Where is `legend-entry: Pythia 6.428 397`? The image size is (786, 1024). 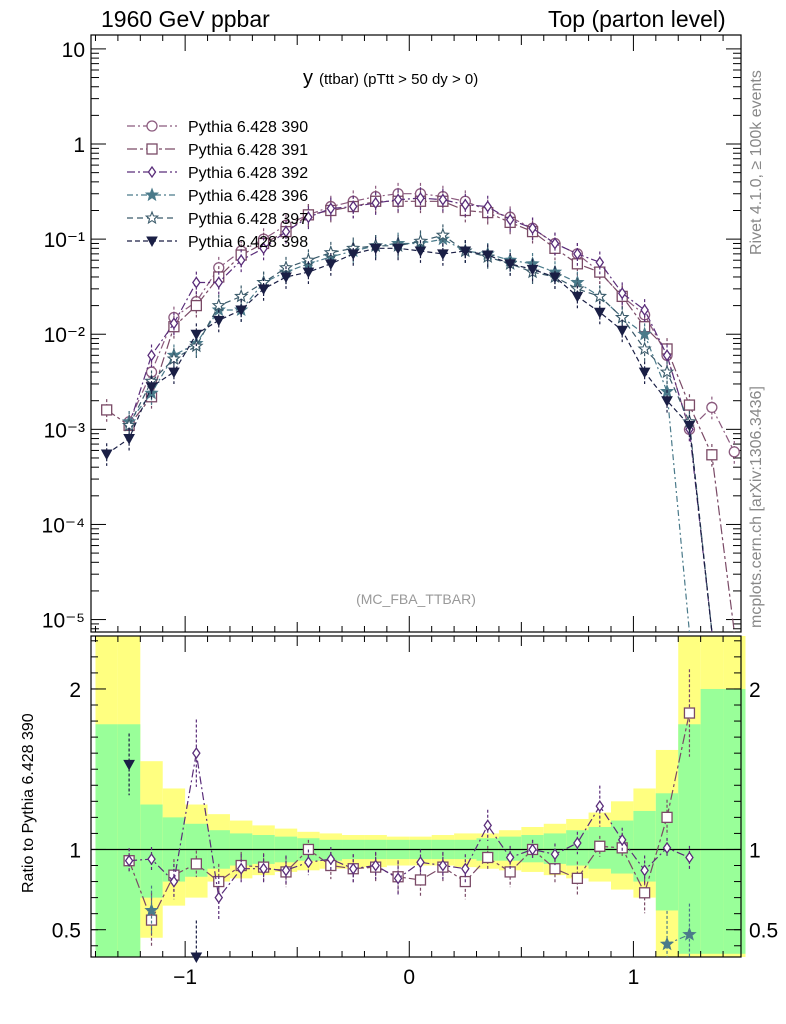 legend-entry: Pythia 6.428 397 is located at coordinates (217, 219).